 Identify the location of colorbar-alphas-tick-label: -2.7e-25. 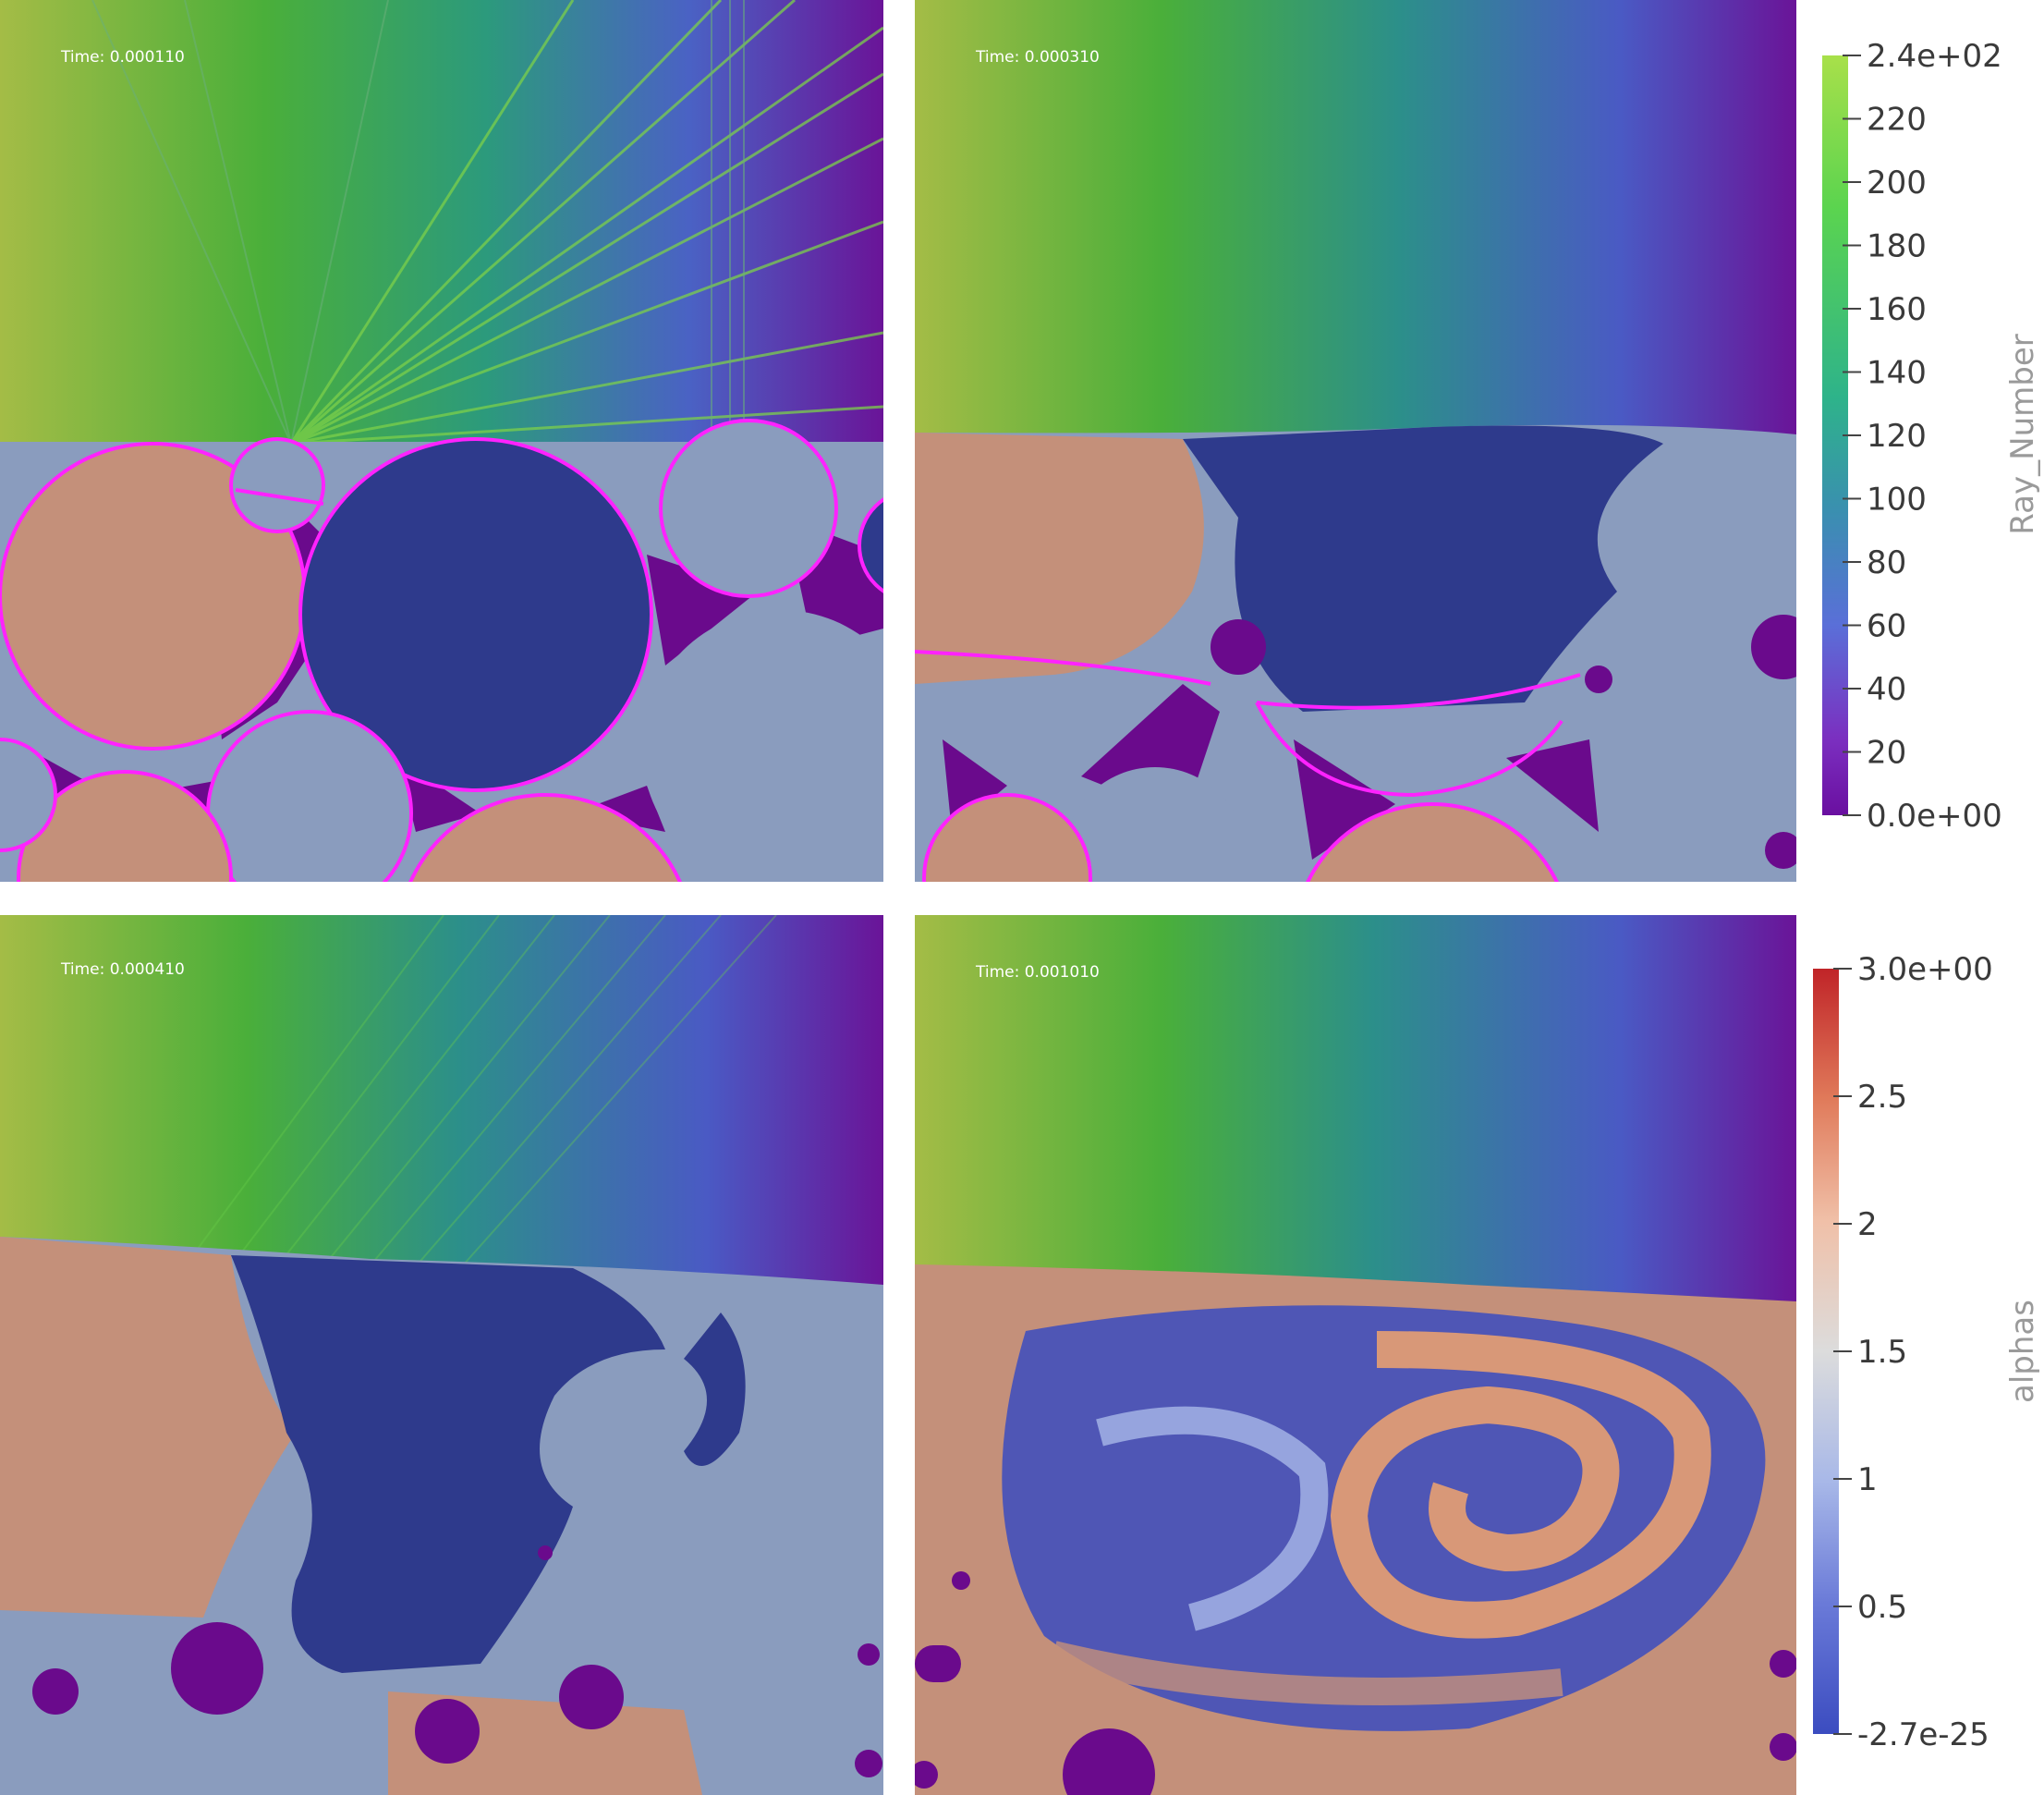
(1923, 1734).